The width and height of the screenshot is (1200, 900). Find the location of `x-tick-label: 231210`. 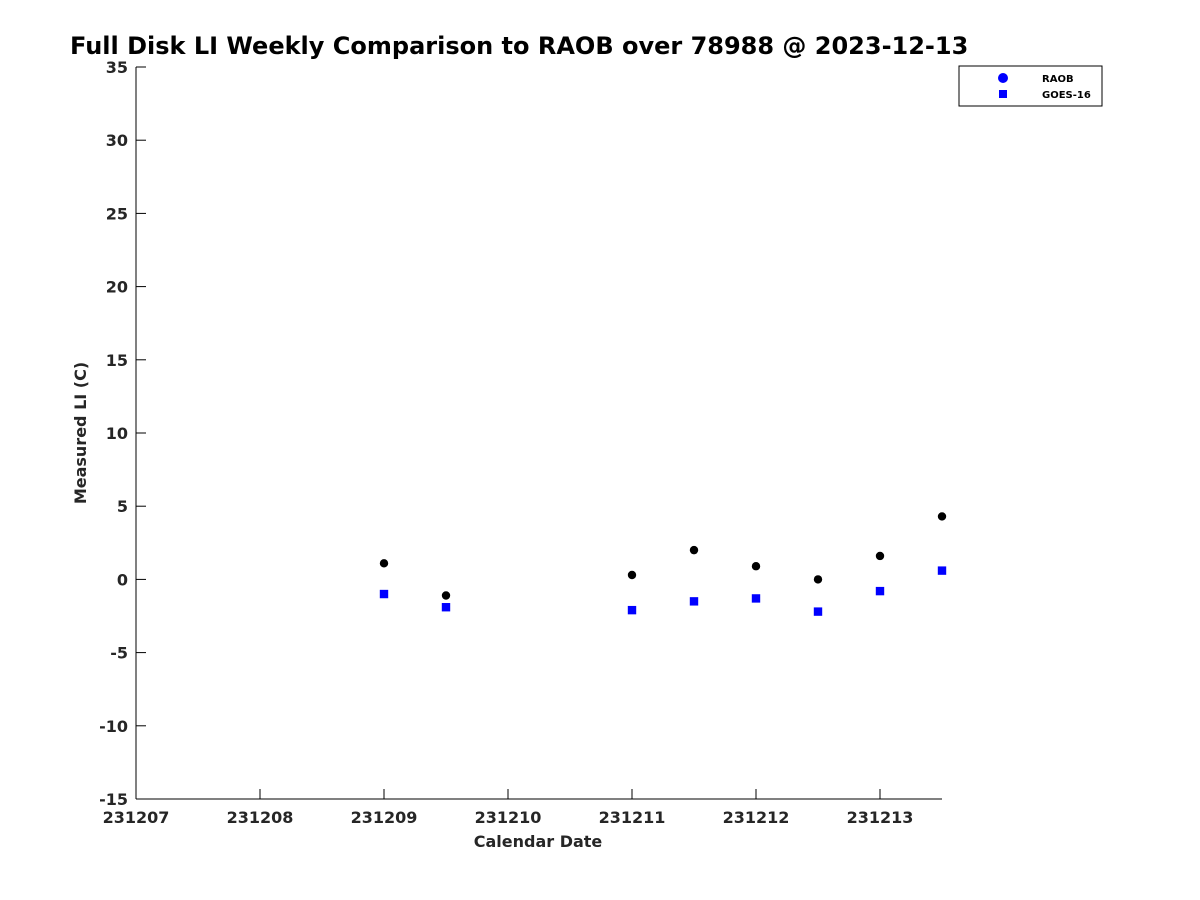

x-tick-label: 231210 is located at coordinates (508, 817).